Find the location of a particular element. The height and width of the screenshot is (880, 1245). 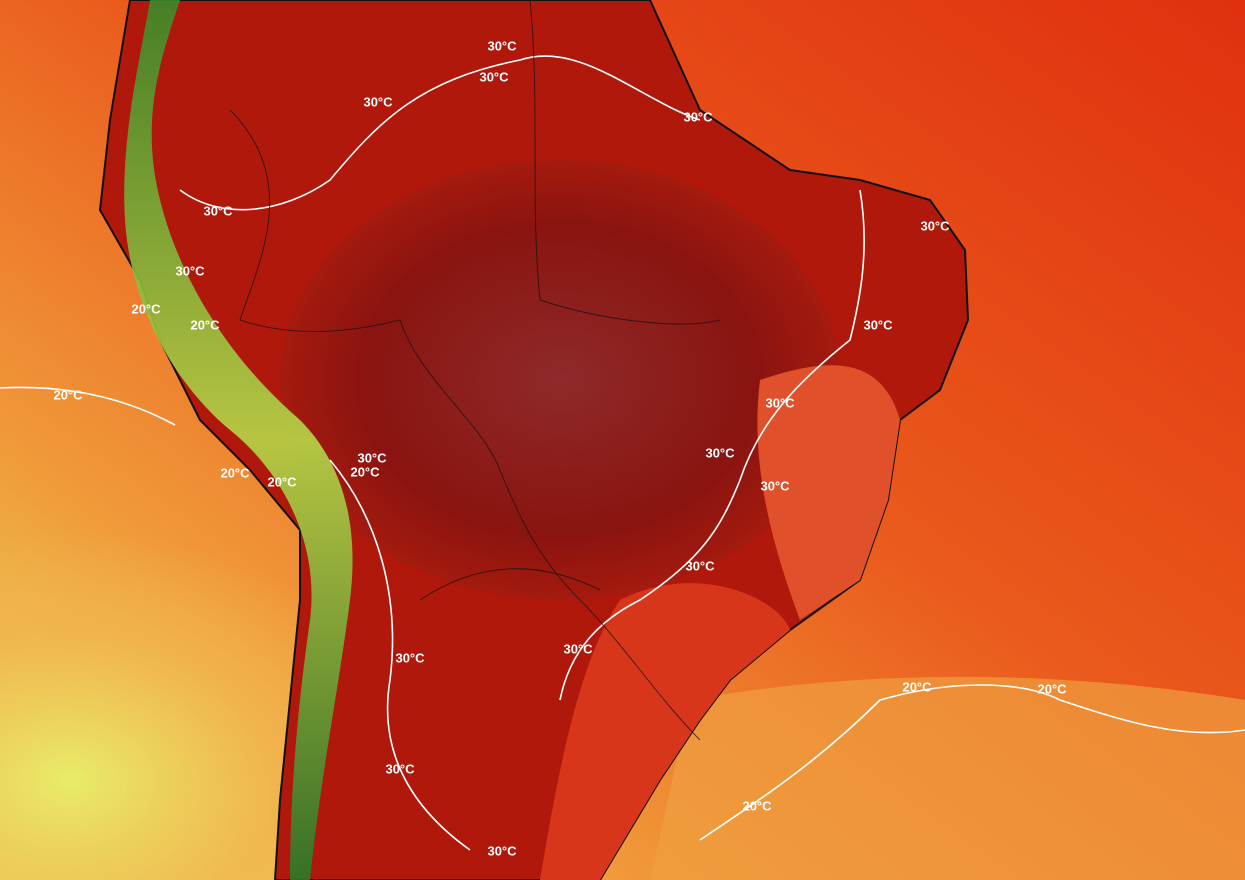

south-east-warm is located at coordinates (665, 731).